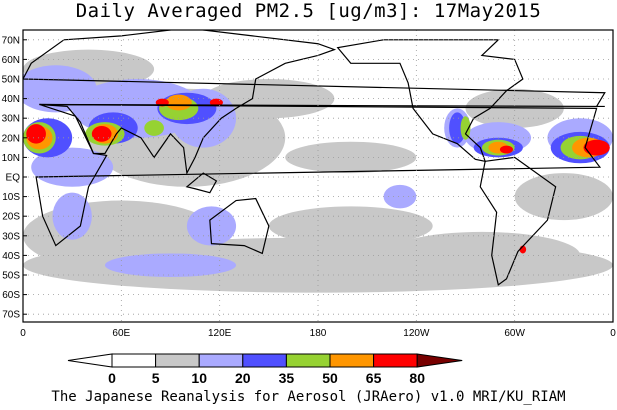 The height and width of the screenshot is (410, 617). Describe the element at coordinates (287, 378) in the screenshot. I see `colorbar-label: 35` at that location.